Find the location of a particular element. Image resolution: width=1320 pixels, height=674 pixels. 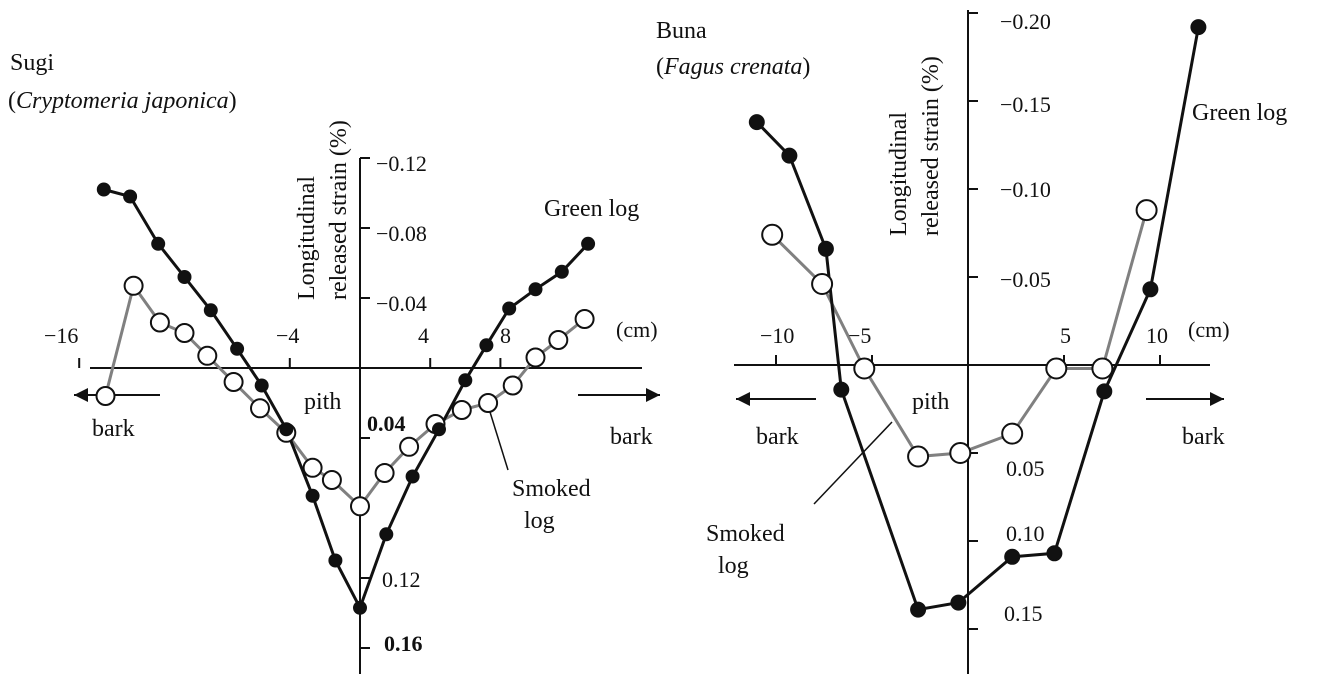

x-tick-label: 4 is located at coordinates (423, 335).